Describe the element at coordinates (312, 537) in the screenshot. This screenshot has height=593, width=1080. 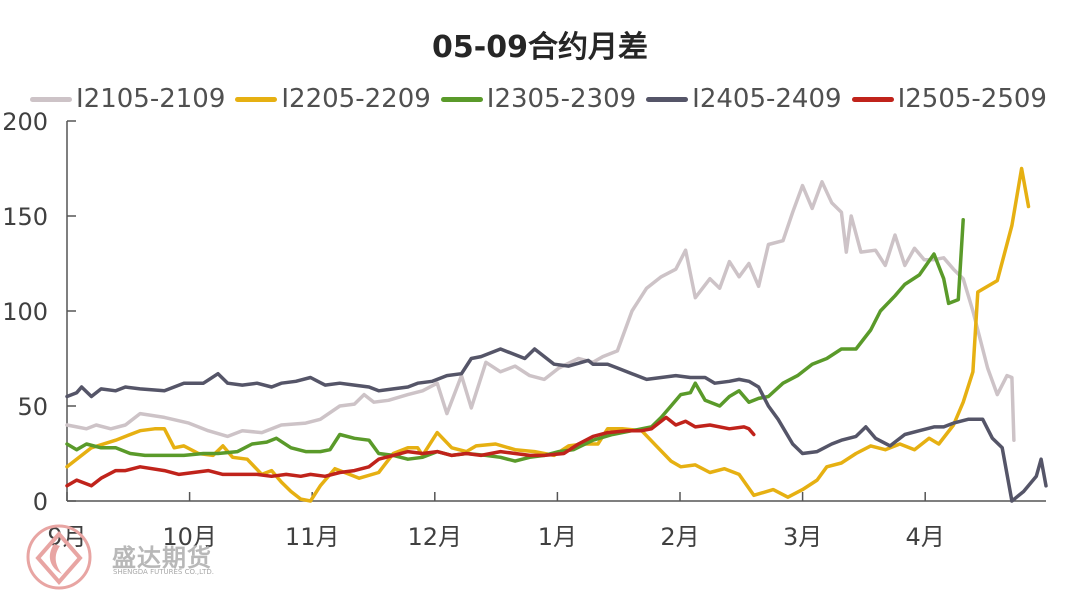
I see `x-tick-label: 11月` at that location.